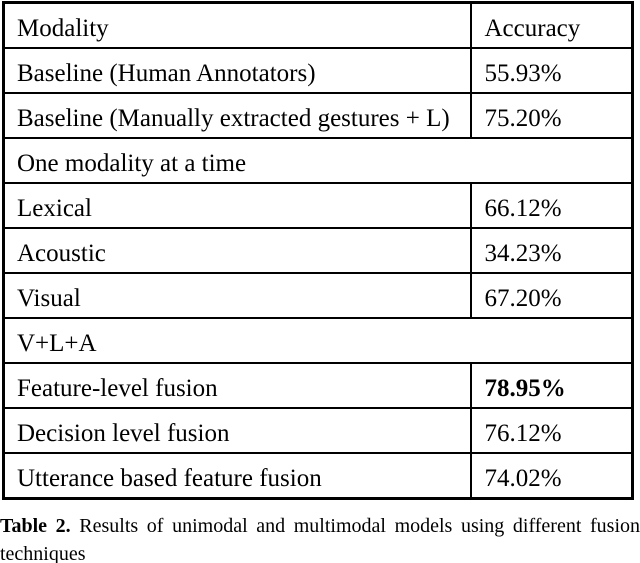  What do you see at coordinates (237, 385) in the screenshot?
I see `modality-cell: Feature-level fusion` at bounding box center [237, 385].